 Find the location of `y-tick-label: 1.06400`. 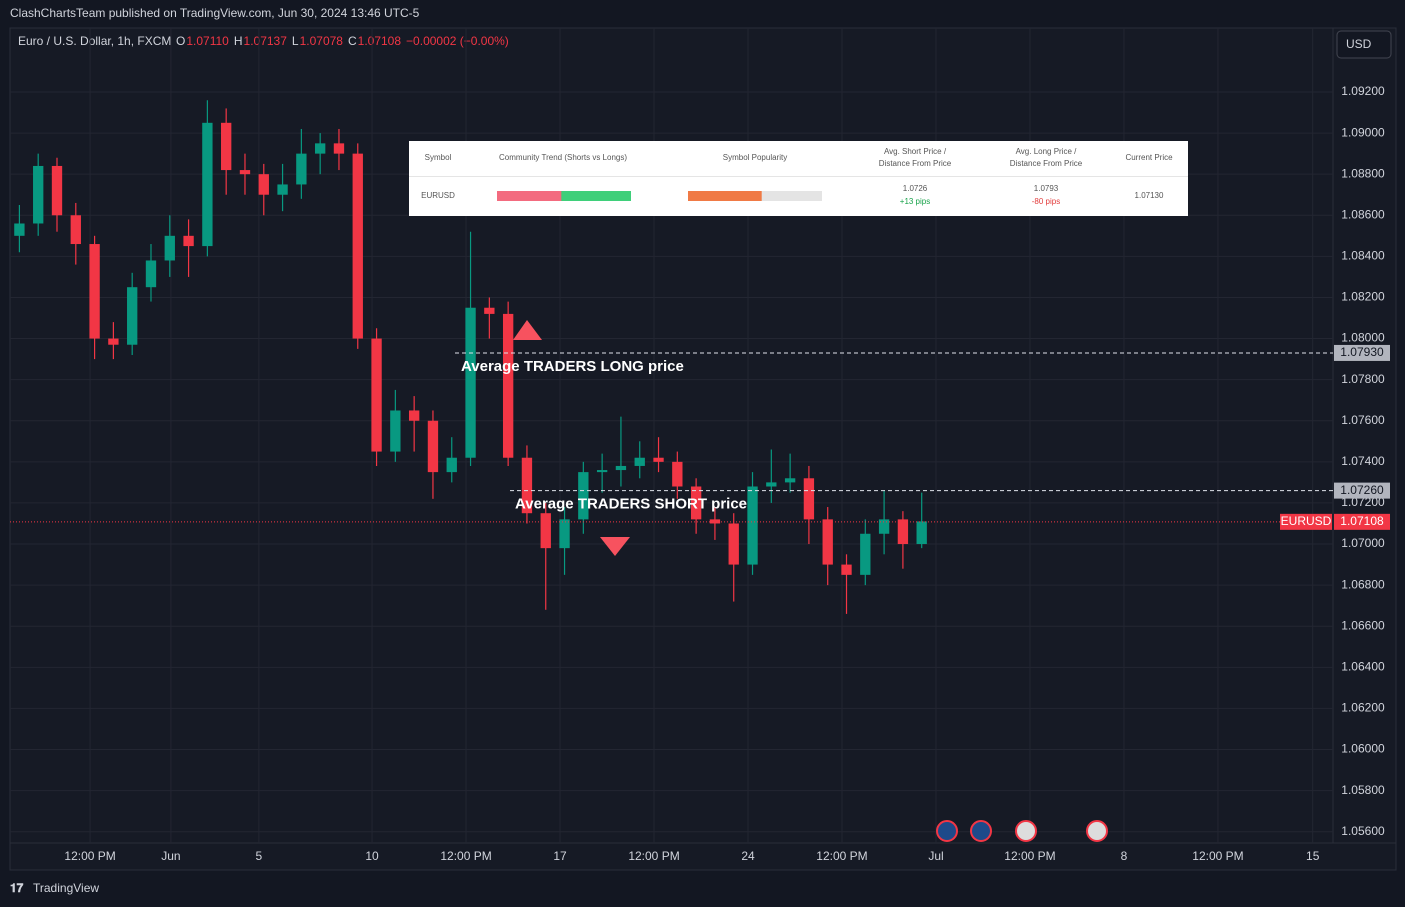

y-tick-label: 1.06400 is located at coordinates (1363, 666).